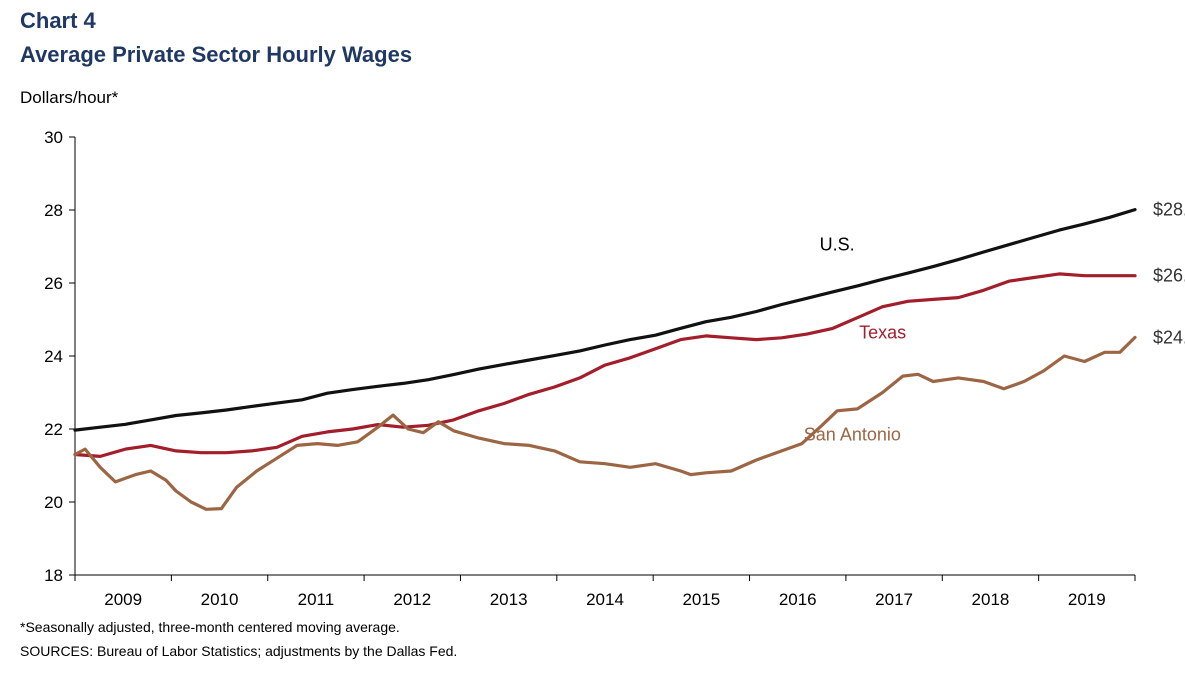 Image resolution: width=1185 pixels, height=675 pixels. Describe the element at coordinates (53, 210) in the screenshot. I see `y-tick-label: 28` at that location.